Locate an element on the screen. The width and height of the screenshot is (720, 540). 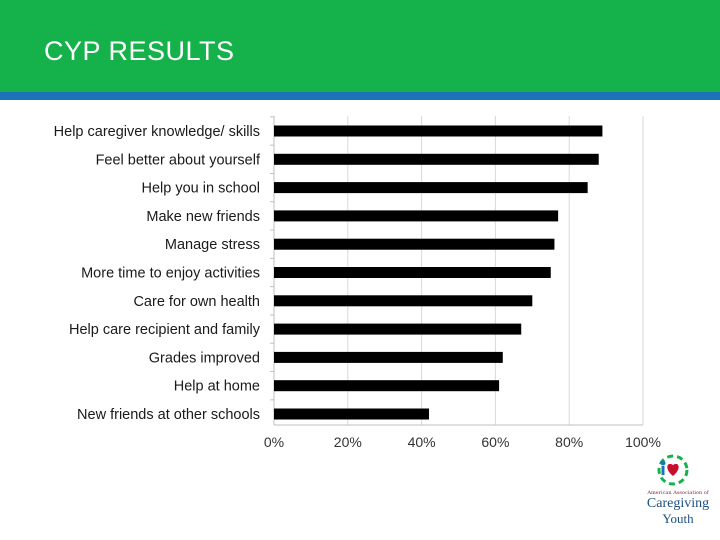
category-label: More time to enjoy activities is located at coordinates (170, 274).